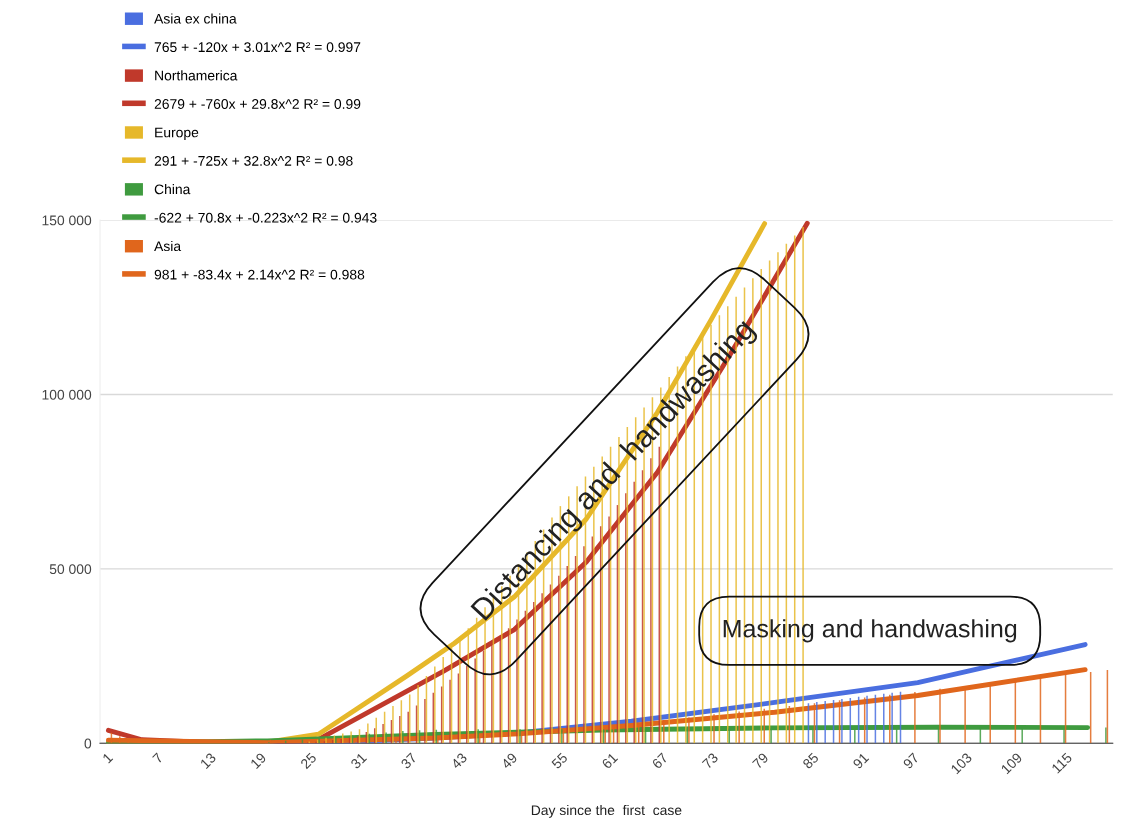  I want to click on y-tick-label: 150 000, so click(67, 220).